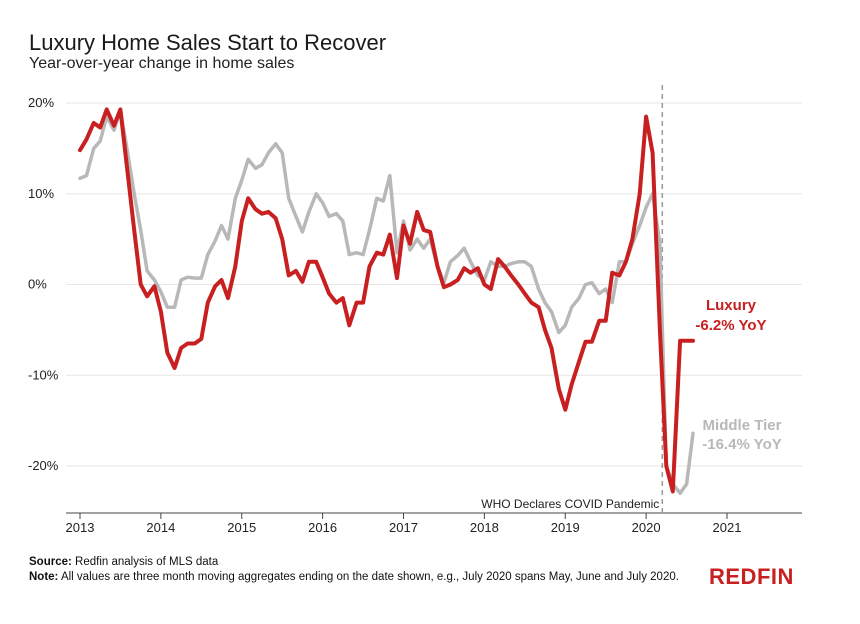 This screenshot has height=624, width=860. I want to click on source-line: Source: Redfin analysis of MLS data, so click(374, 562).